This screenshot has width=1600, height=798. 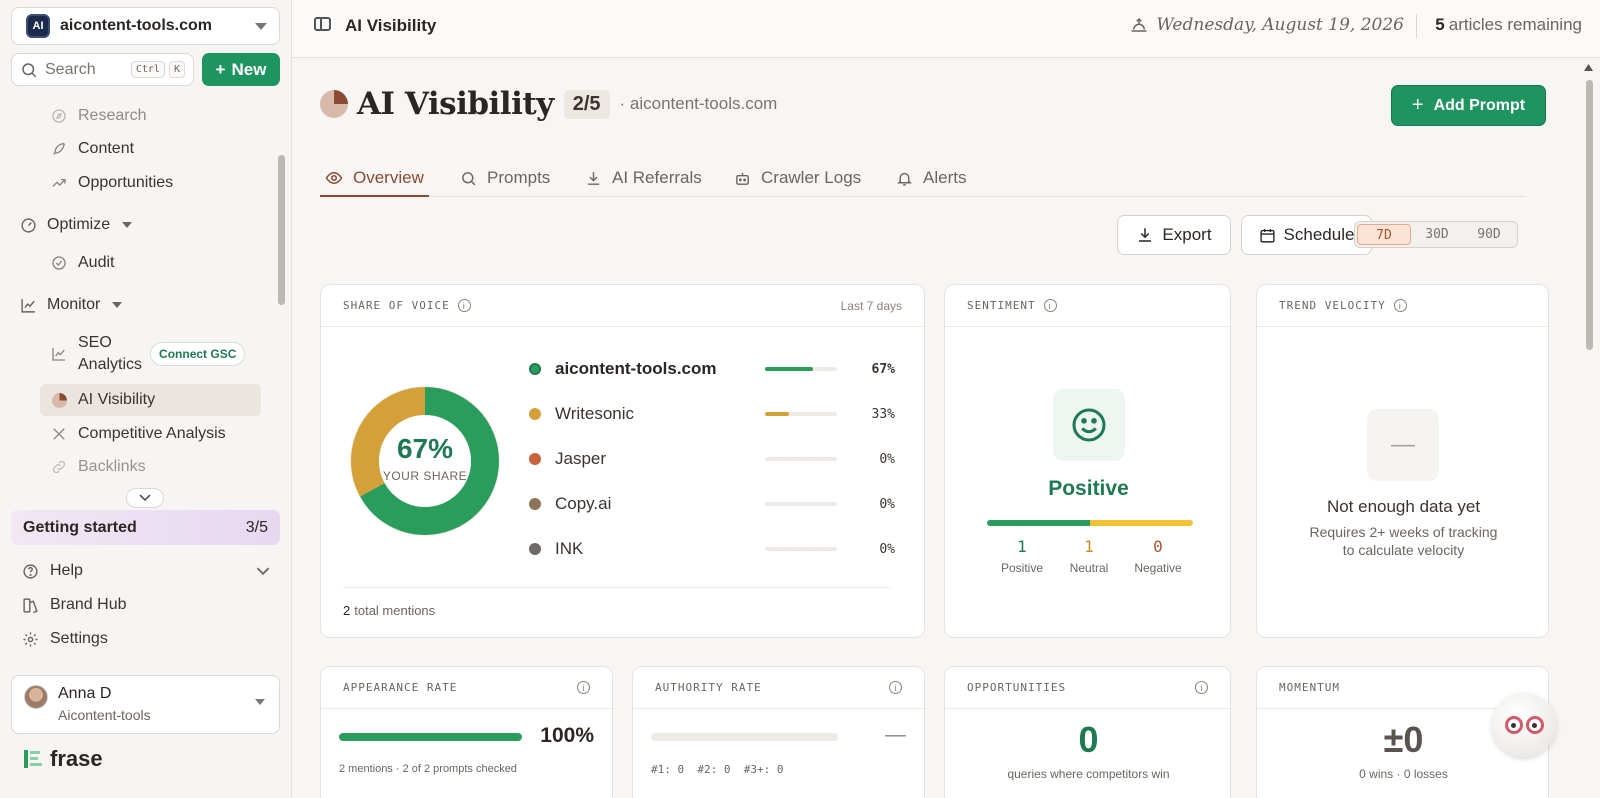 What do you see at coordinates (1022, 556) in the screenshot?
I see `sentiment-positive: 1 Positive` at bounding box center [1022, 556].